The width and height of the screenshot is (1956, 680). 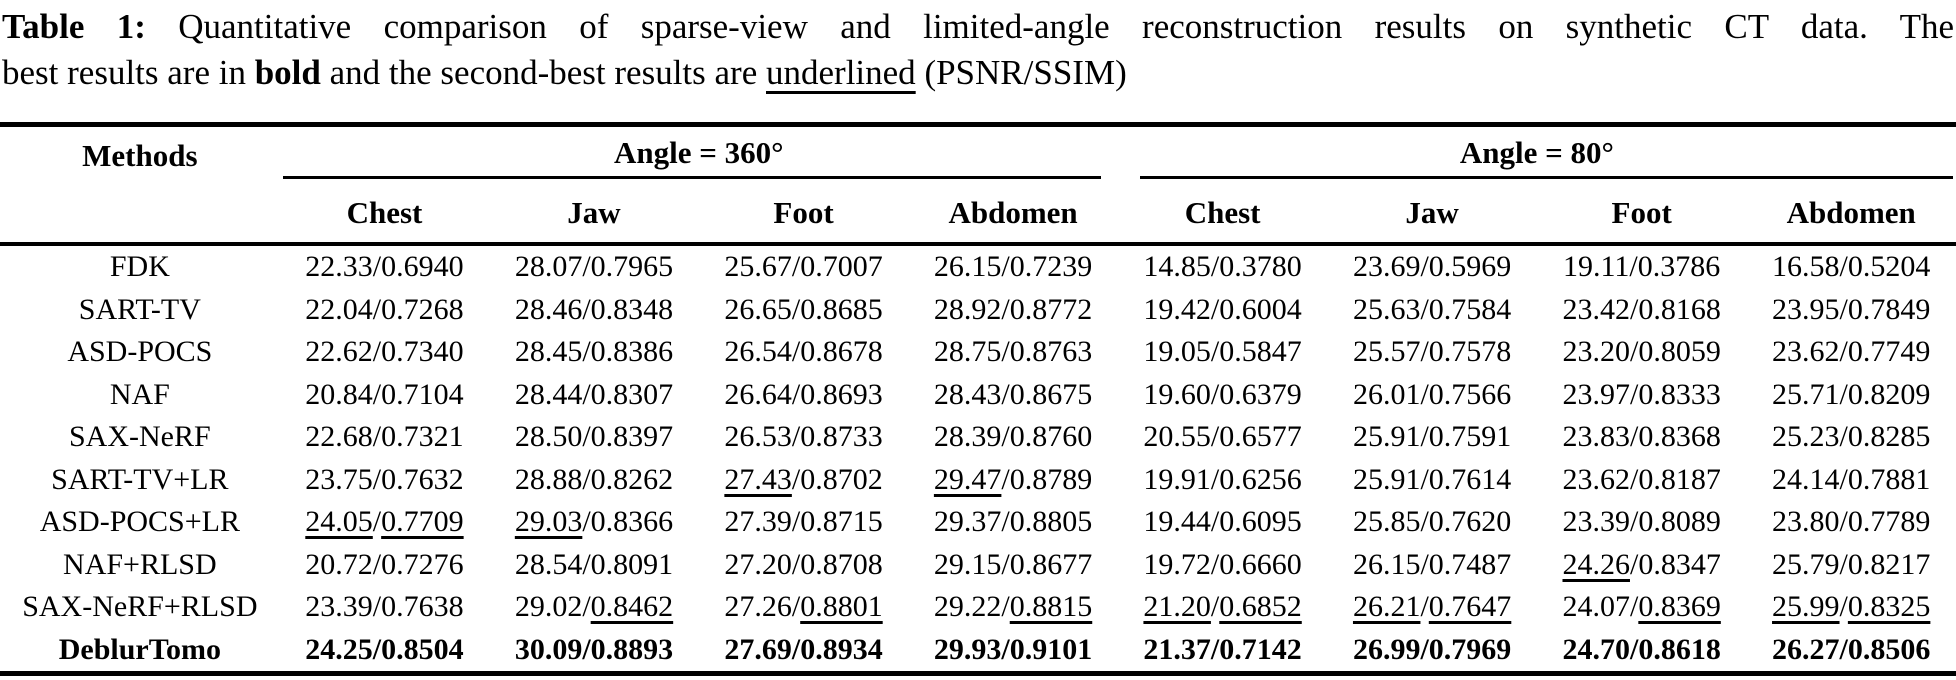 I want to click on ssim-value: 0.8789, so click(x=1051, y=479).